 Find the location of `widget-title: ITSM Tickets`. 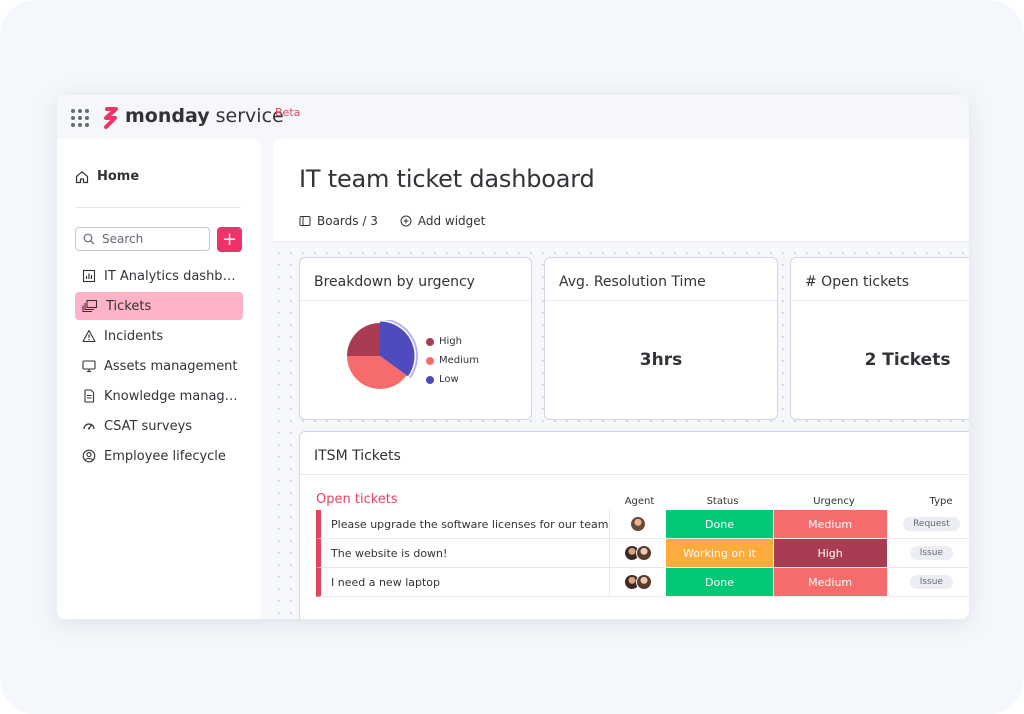

widget-title: ITSM Tickets is located at coordinates (357, 456).